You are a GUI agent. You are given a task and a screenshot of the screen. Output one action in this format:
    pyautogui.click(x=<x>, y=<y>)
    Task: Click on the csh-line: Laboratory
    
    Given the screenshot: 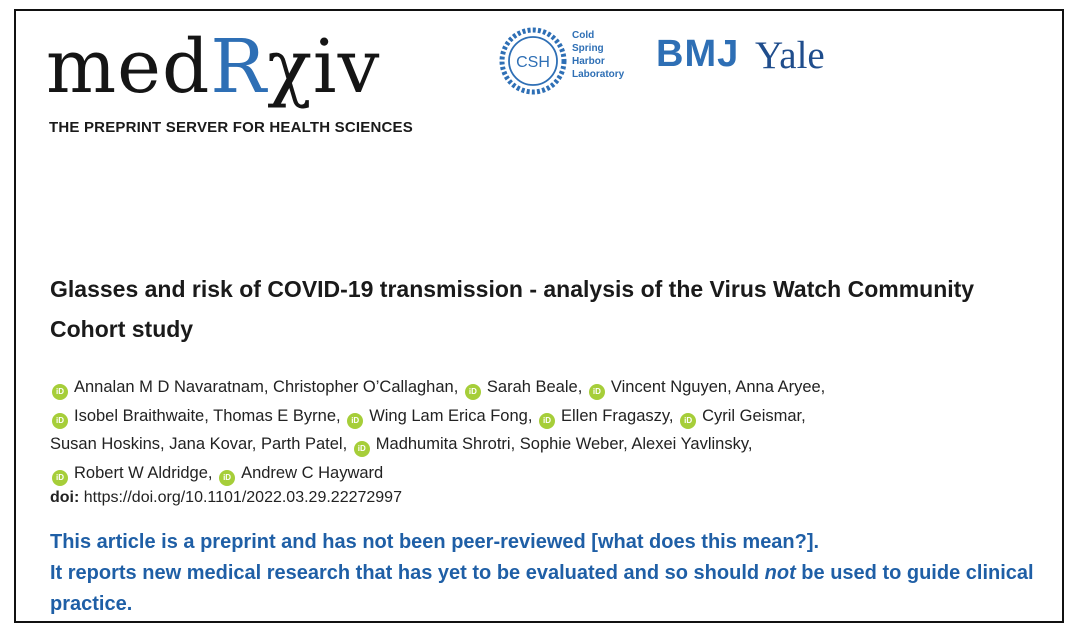 What is the action you would take?
    pyautogui.click(x=598, y=74)
    